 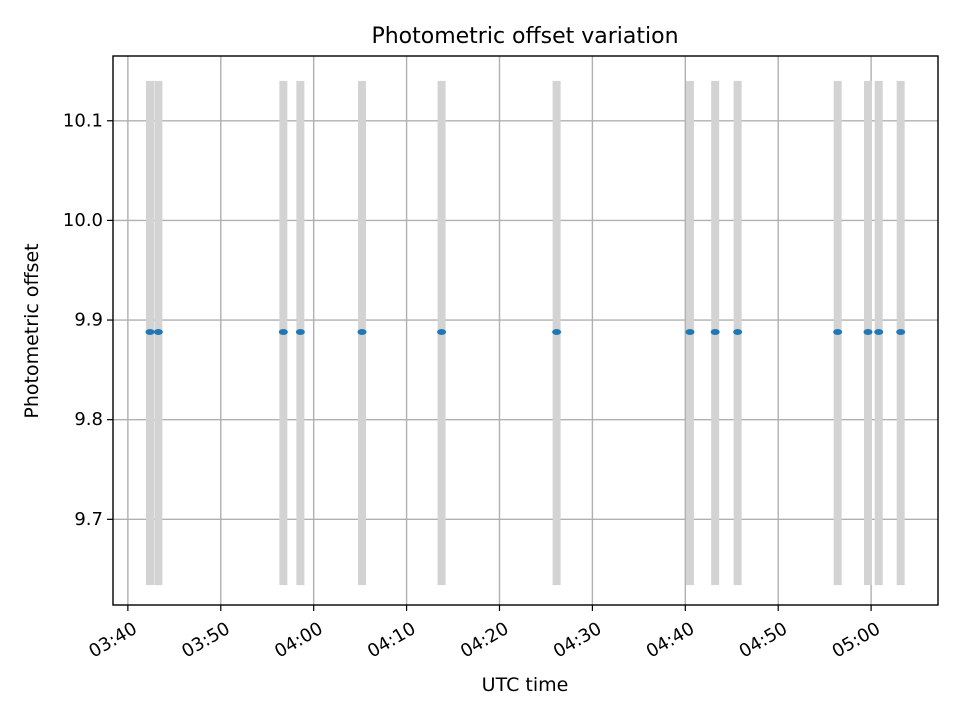 I want to click on x-tick-label: 05:00, so click(x=856, y=640).